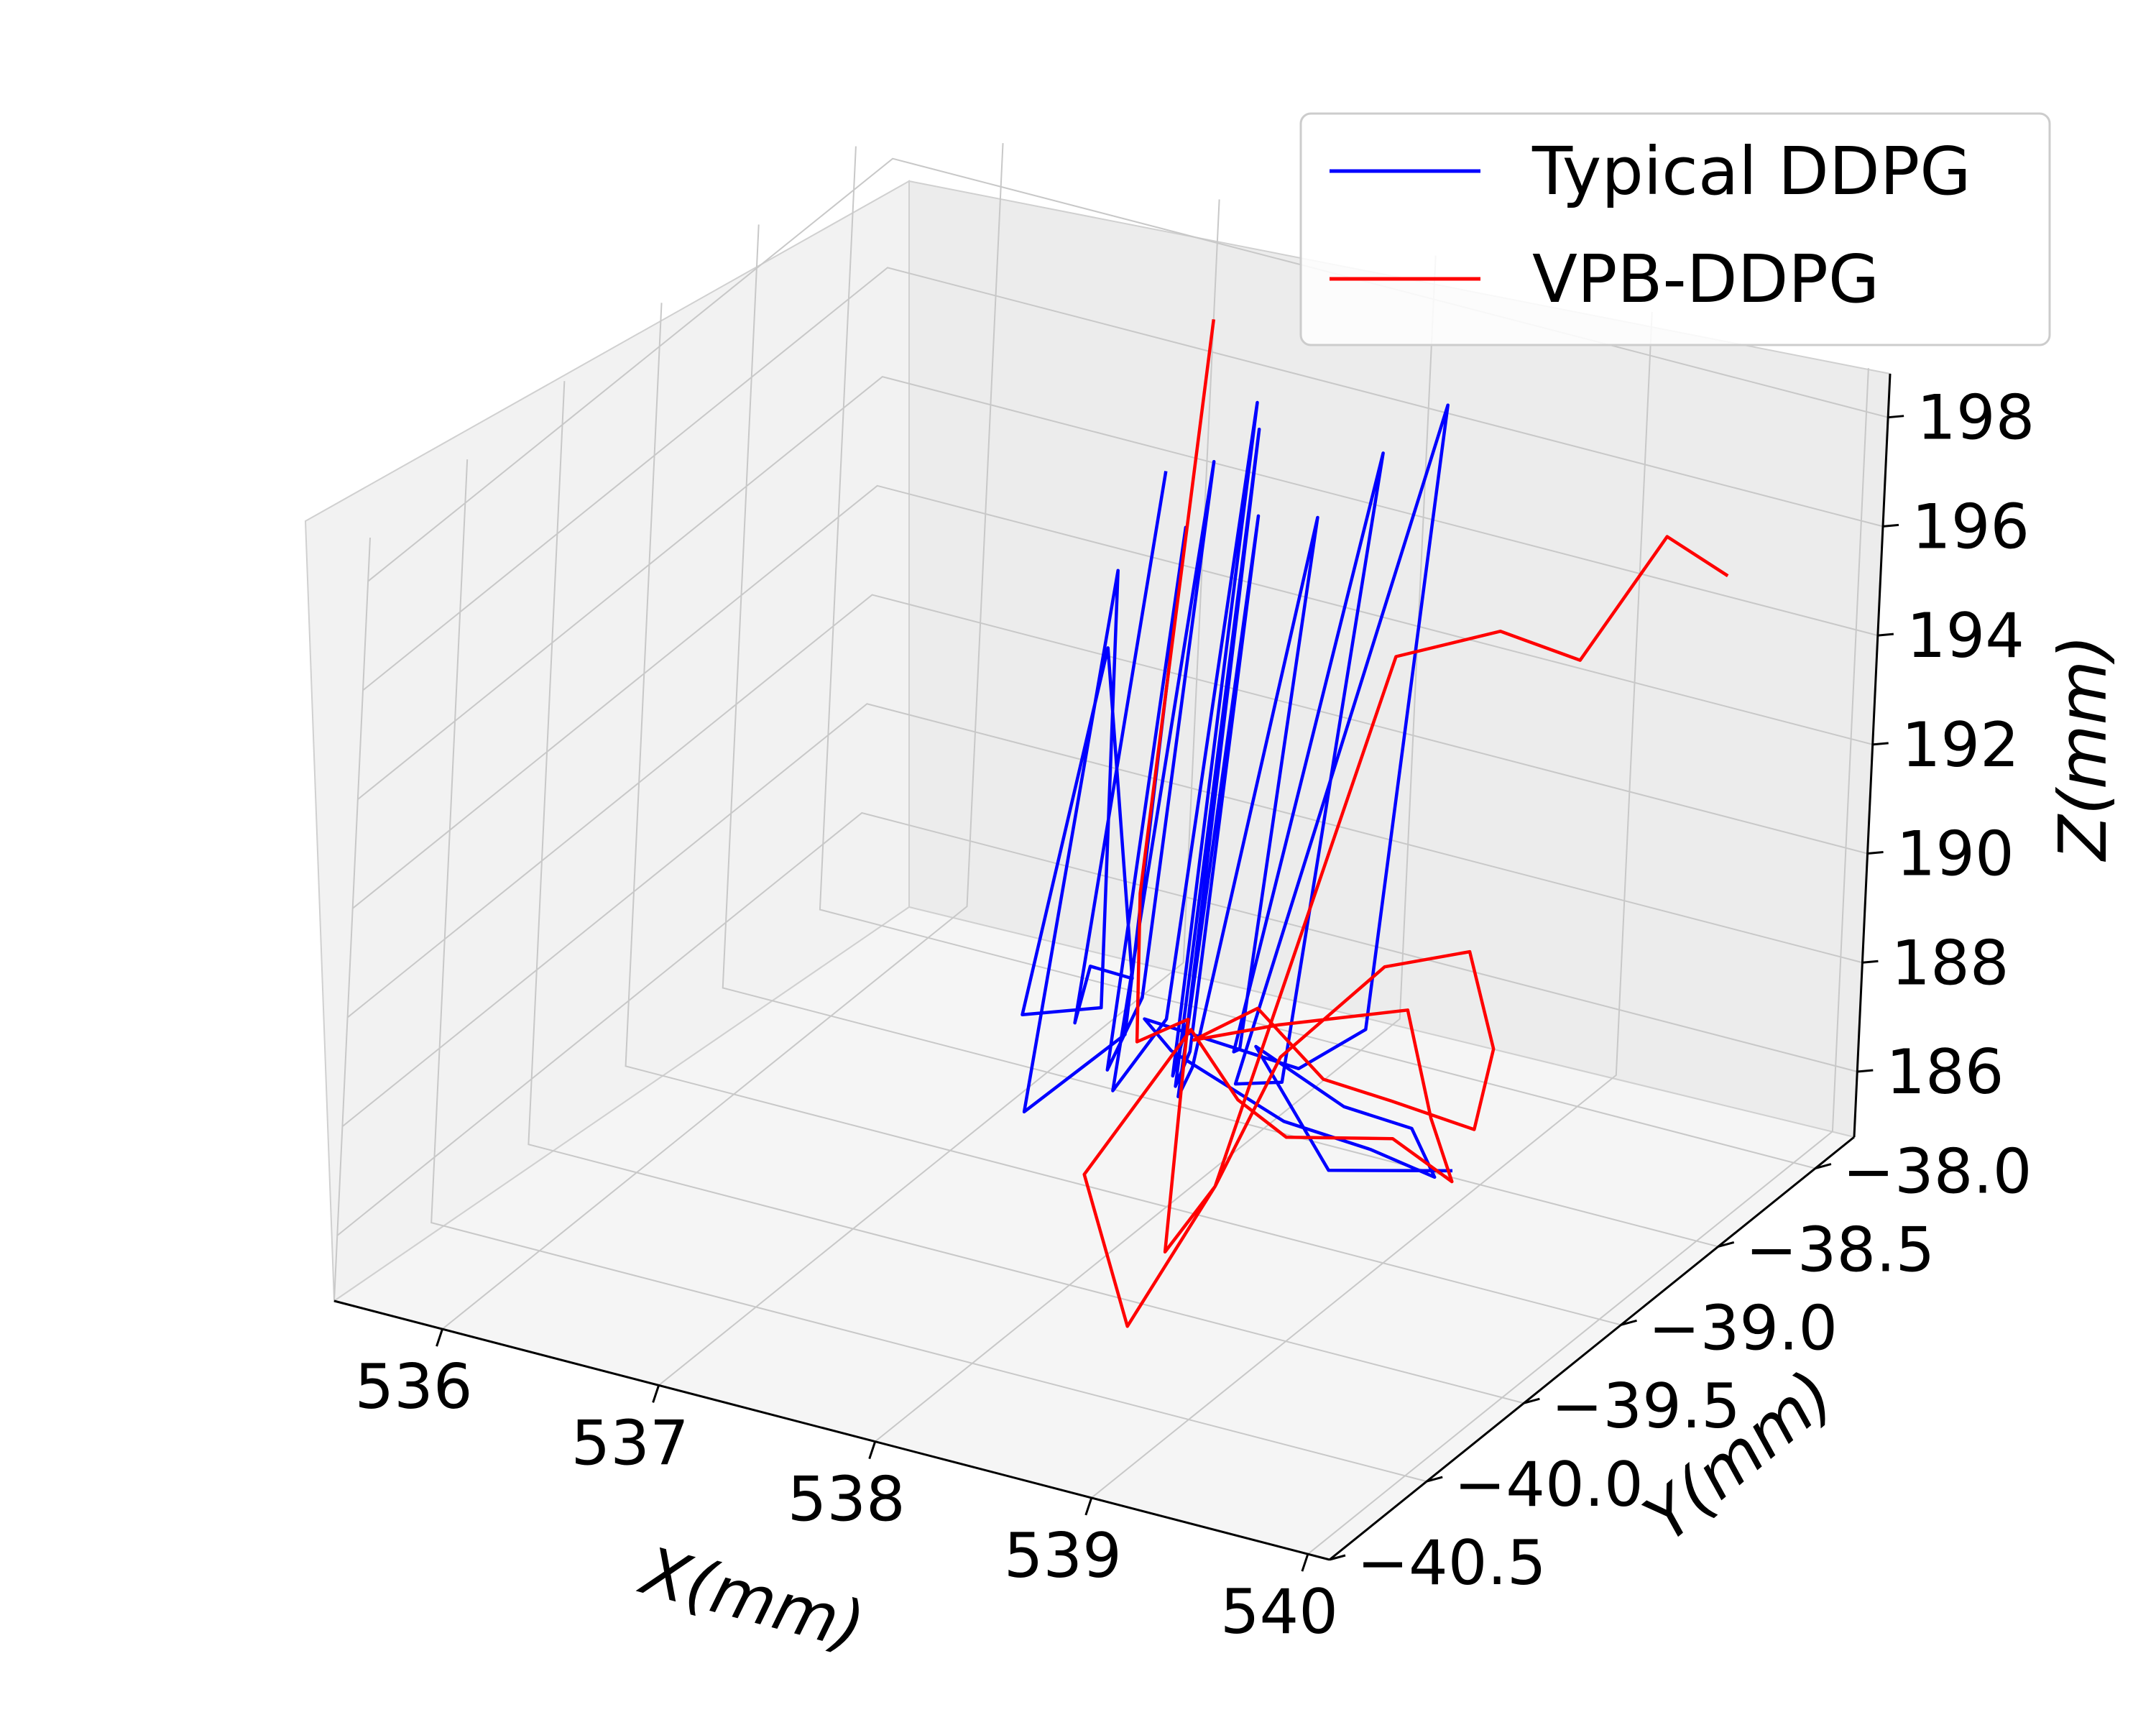 This screenshot has width=2156, height=1725. What do you see at coordinates (1705, 279) in the screenshot?
I see `legend-label-vpb-ddpg: VPB-DDPG` at bounding box center [1705, 279].